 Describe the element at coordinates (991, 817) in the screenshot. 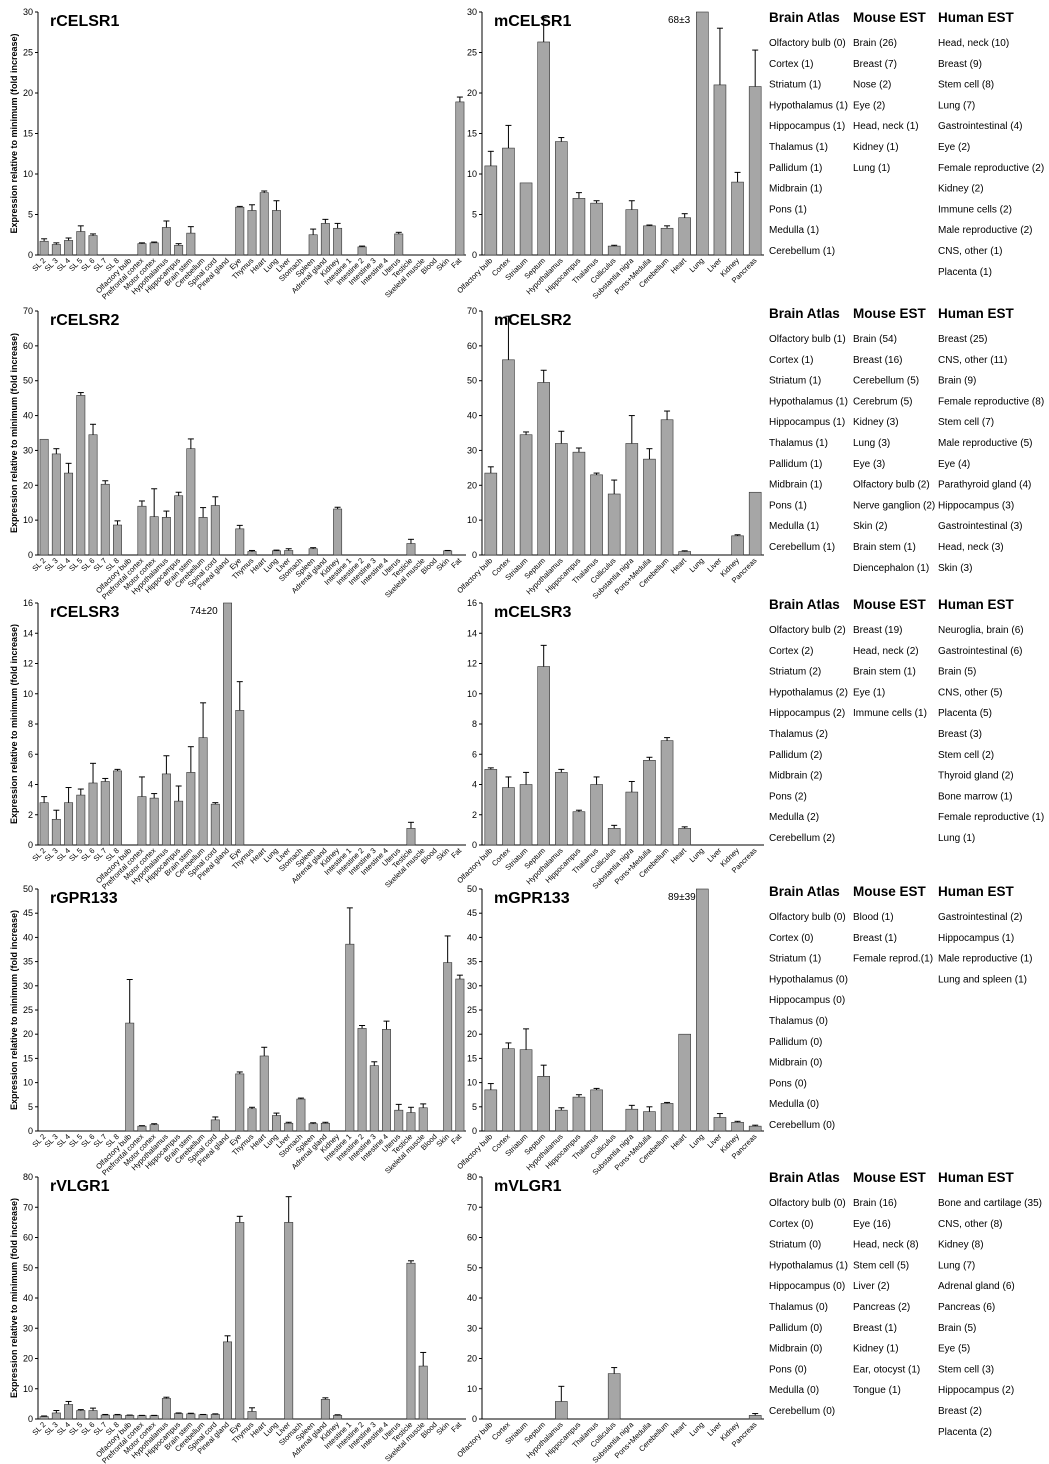

I see `est-entry-human: Female reproductive (1)` at that location.